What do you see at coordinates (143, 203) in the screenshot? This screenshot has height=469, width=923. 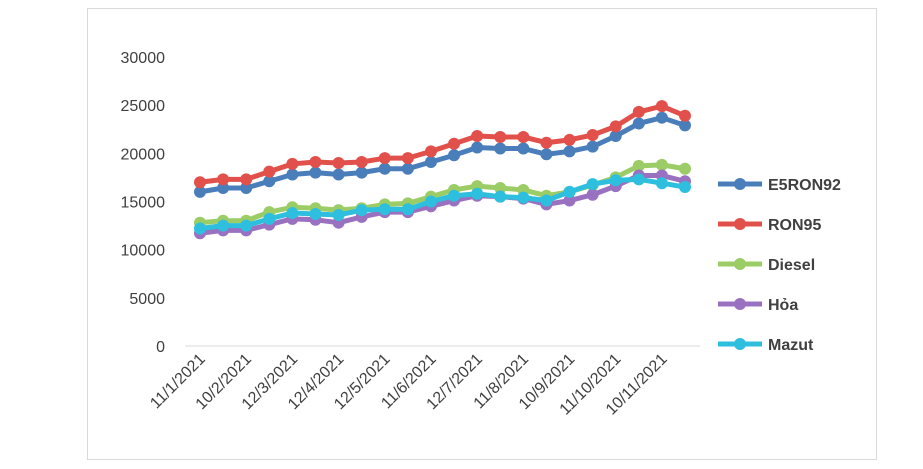 I see `y-tick-label: 15000` at bounding box center [143, 203].